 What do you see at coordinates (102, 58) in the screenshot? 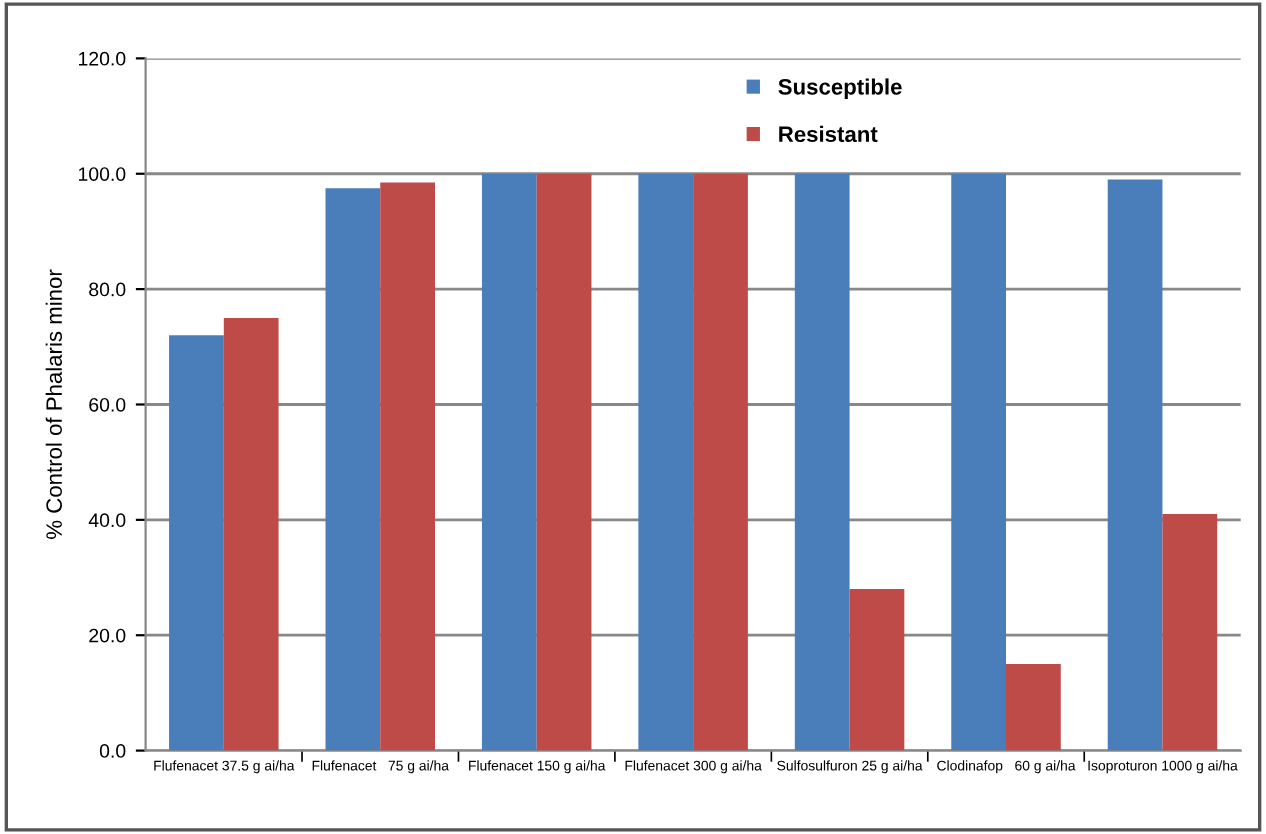
I see `y-tick-label: 120.0` at bounding box center [102, 58].